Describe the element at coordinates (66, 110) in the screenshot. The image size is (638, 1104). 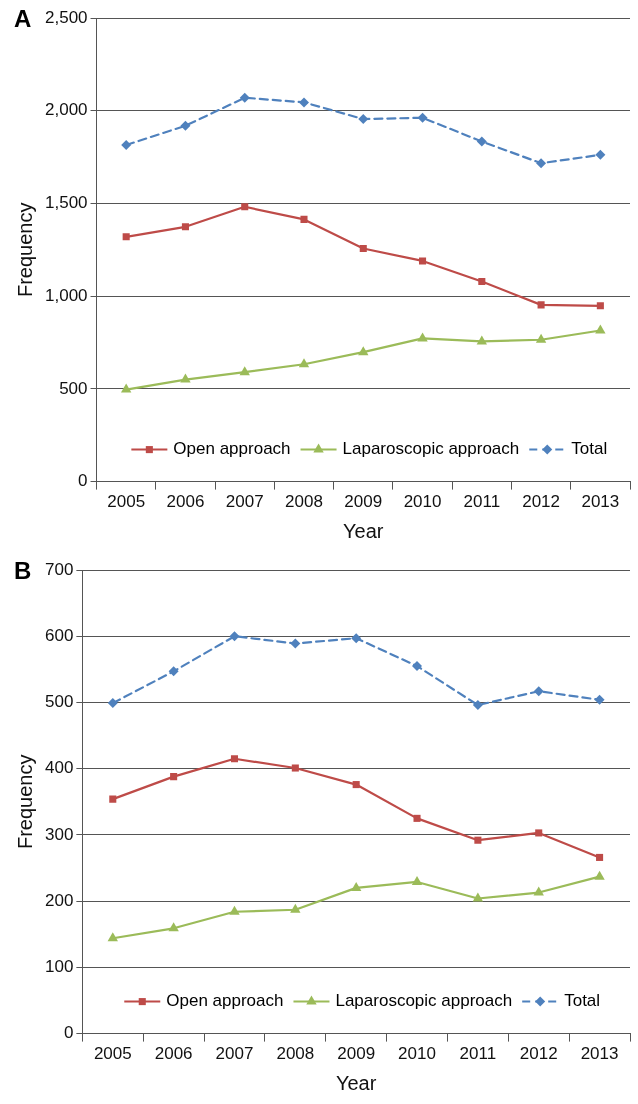
I see `y-tick-label: 2,000` at that location.